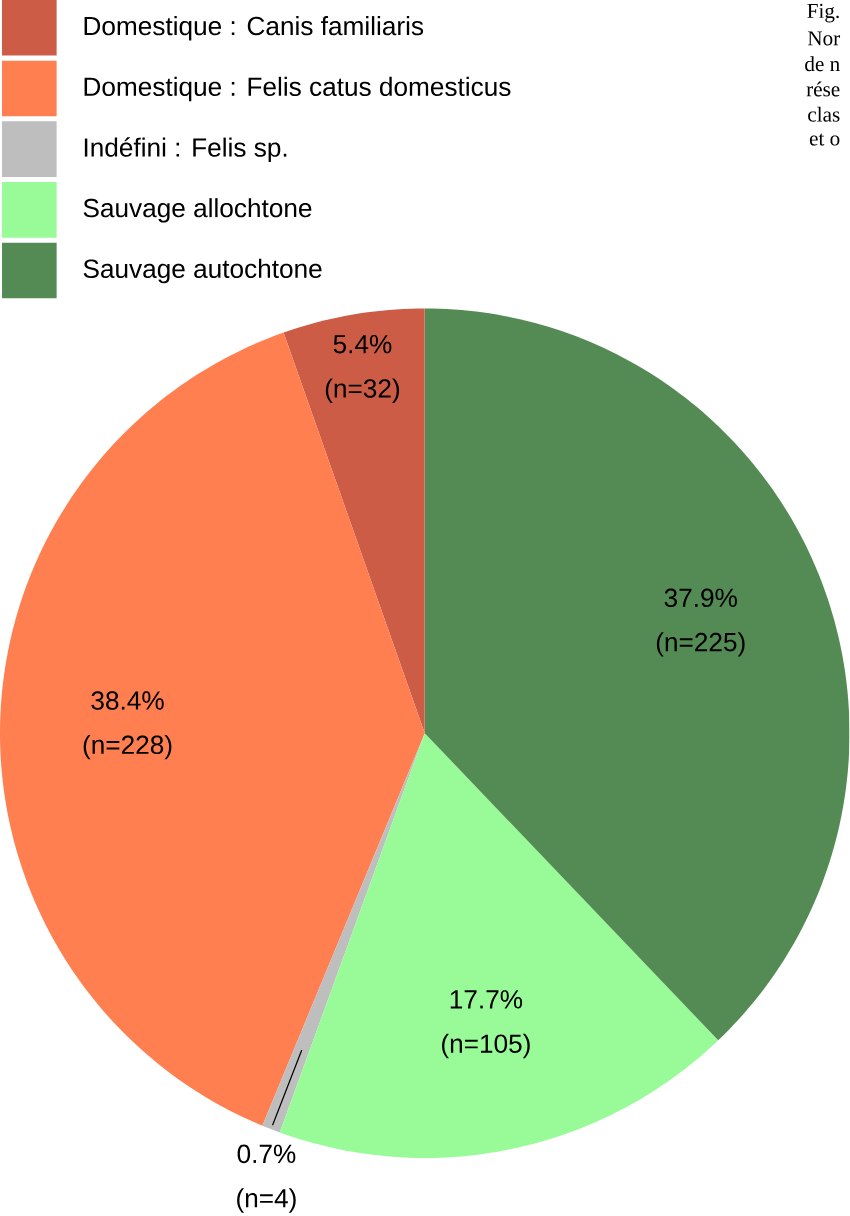 The width and height of the screenshot is (850, 1216). I want to click on text: Nor, so click(824, 38).